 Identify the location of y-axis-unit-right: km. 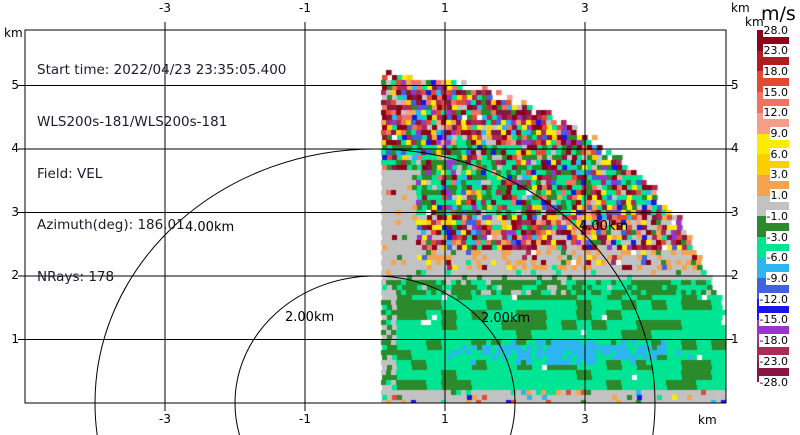
(754, 22).